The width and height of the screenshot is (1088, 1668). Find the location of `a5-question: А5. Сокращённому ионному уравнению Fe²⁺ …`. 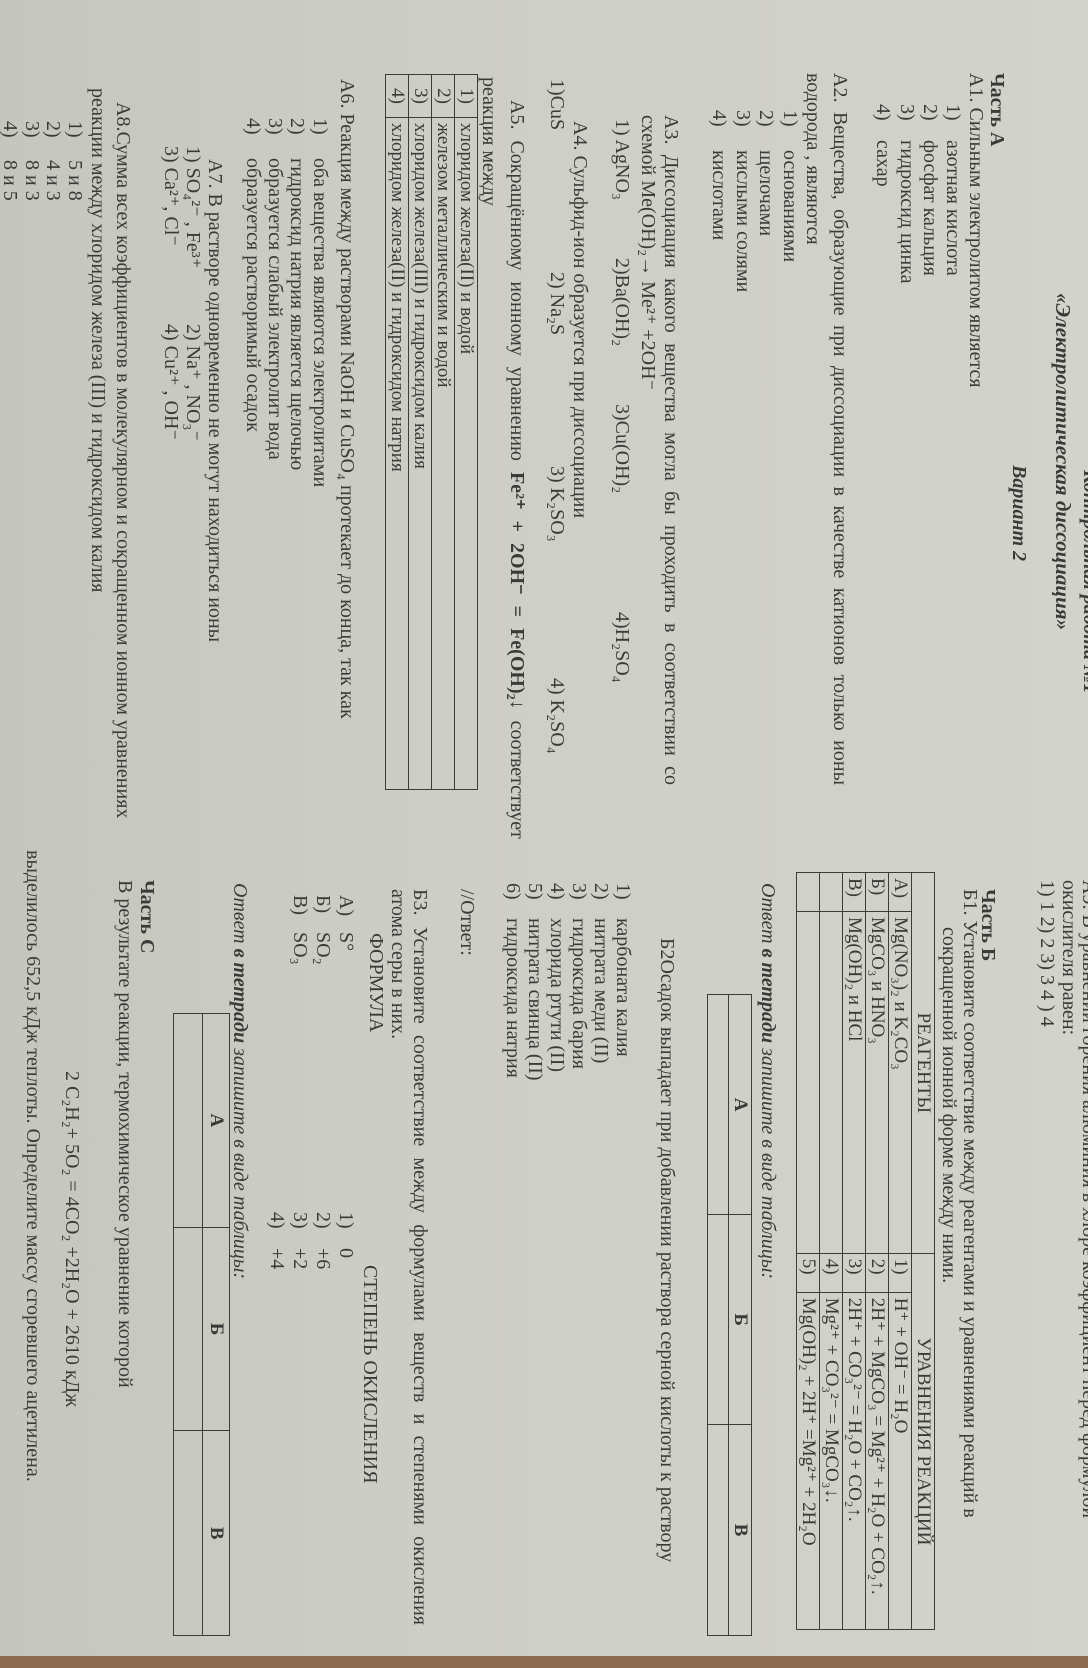

a5-question: А5. Сокращённому ионному уравнению Fe²⁺ … is located at coordinates (517, 469).